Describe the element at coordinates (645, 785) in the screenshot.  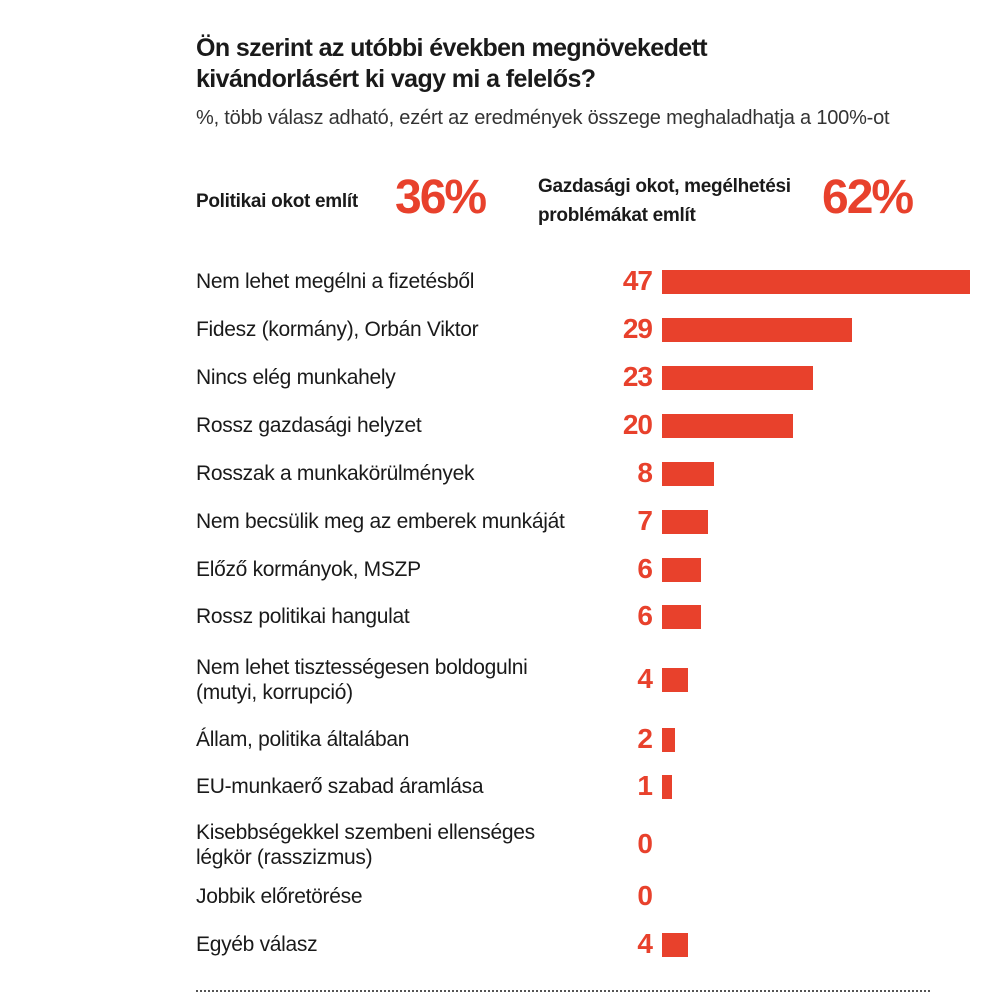
I see `bar-value-label: 1` at that location.